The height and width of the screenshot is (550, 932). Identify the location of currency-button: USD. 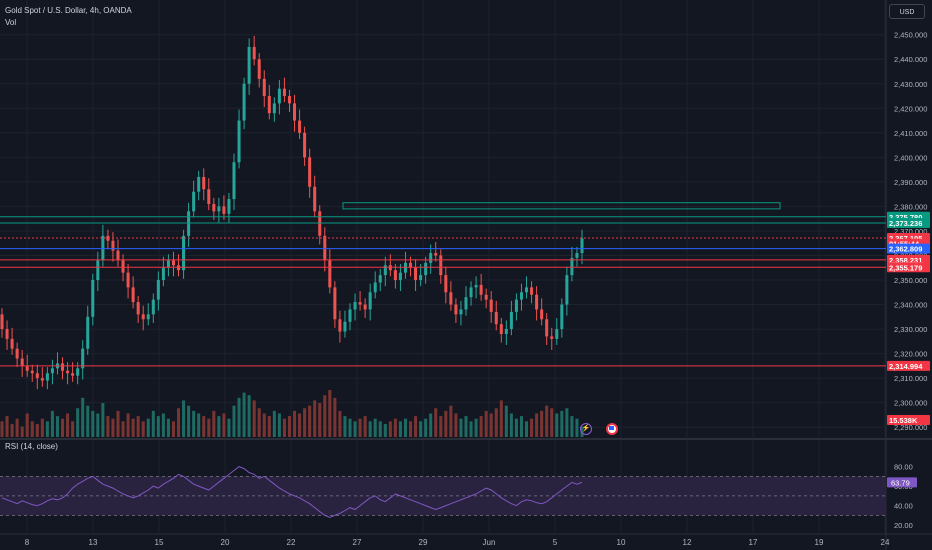
(907, 11).